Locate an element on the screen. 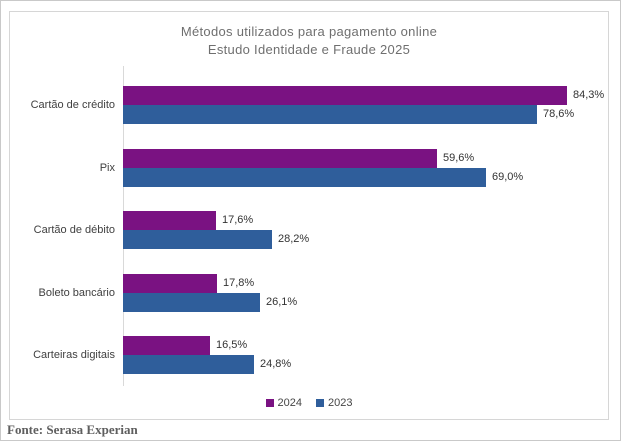 The height and width of the screenshot is (441, 621). legend-item-2024: 2024 is located at coordinates (283, 403).